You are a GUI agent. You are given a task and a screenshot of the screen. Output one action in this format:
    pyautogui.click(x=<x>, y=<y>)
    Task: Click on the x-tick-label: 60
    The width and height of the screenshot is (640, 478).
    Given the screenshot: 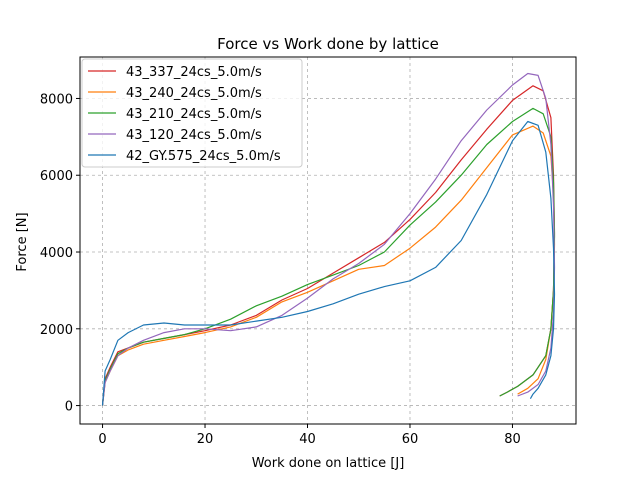 What is the action you would take?
    pyautogui.click(x=410, y=439)
    